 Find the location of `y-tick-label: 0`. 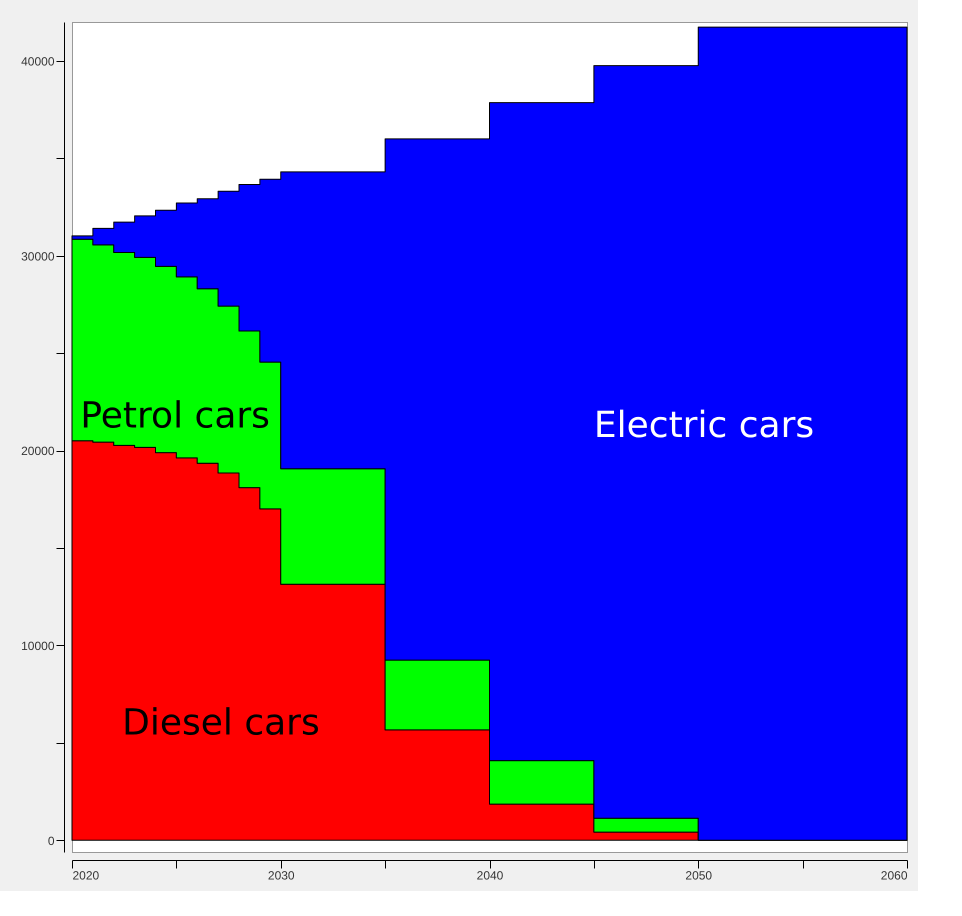

y-tick-label: 0 is located at coordinates (51, 841).